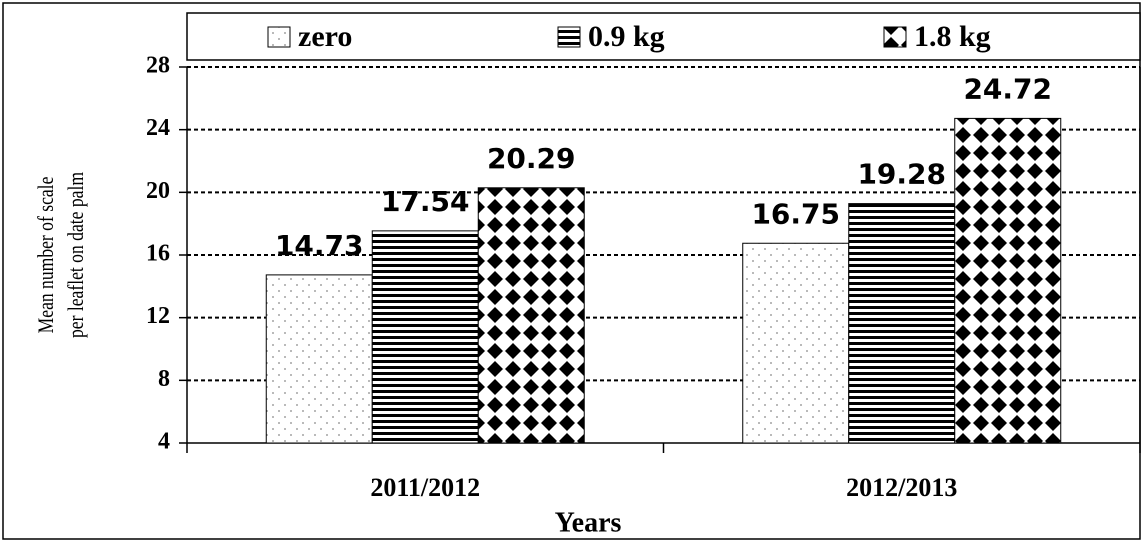 The image size is (1144, 541). What do you see at coordinates (1007, 88) in the screenshot?
I see `data-label: 24.72` at bounding box center [1007, 88].